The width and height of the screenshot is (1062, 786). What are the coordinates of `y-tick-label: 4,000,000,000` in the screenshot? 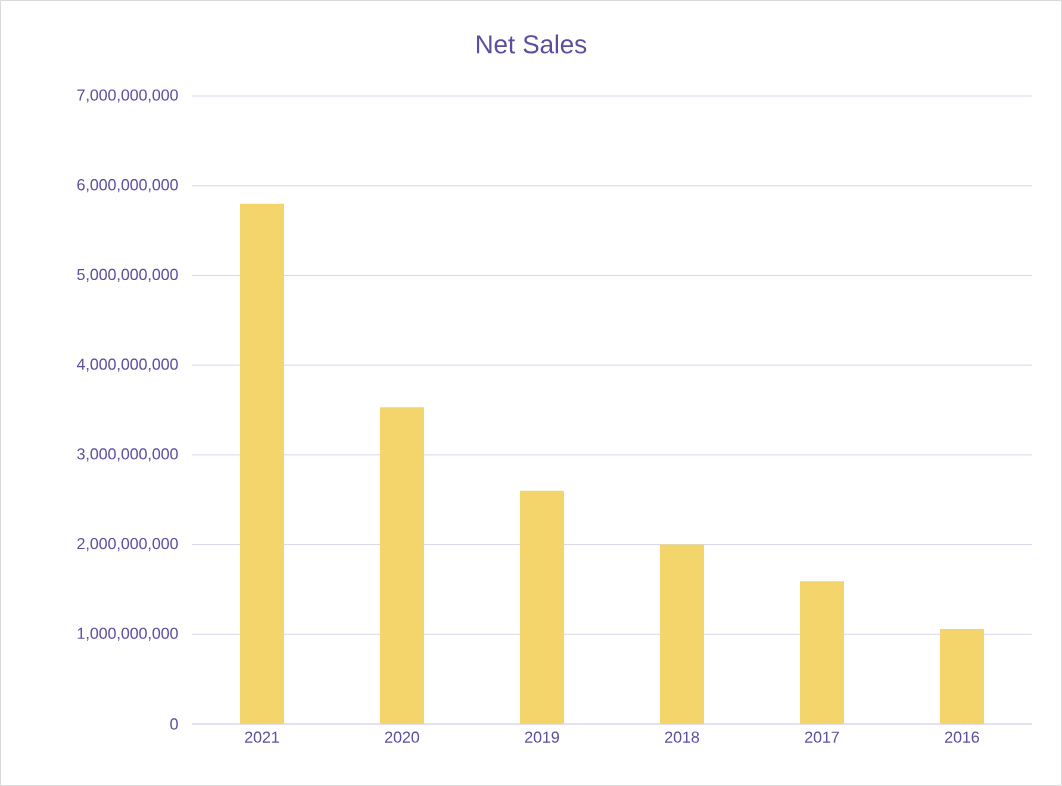 It's located at (127, 365).